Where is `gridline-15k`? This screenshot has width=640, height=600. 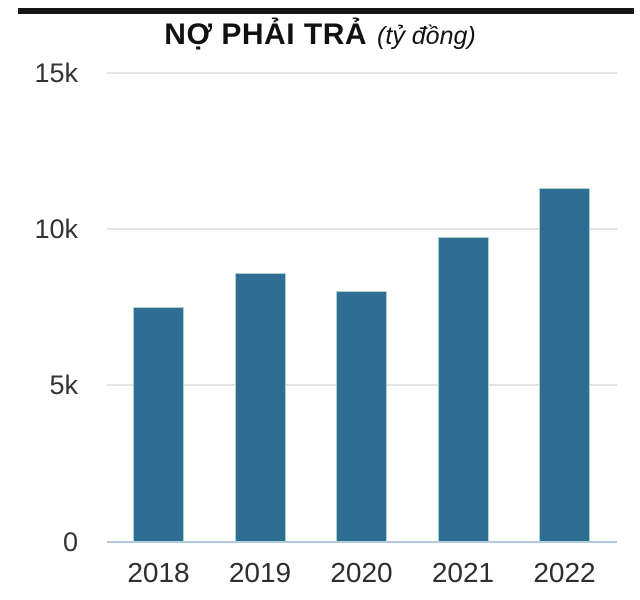
gridline-15k is located at coordinates (362, 72).